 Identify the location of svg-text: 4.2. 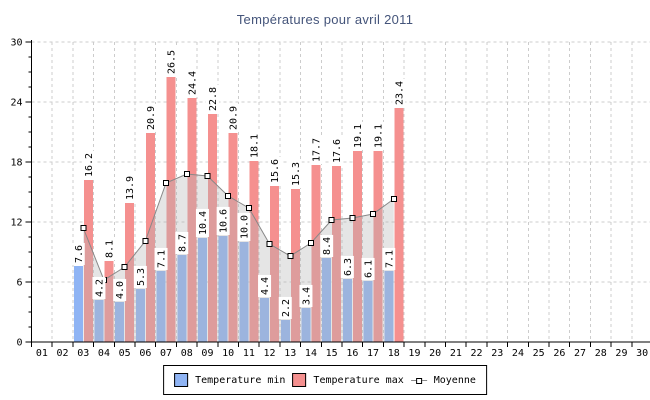
(99, 288).